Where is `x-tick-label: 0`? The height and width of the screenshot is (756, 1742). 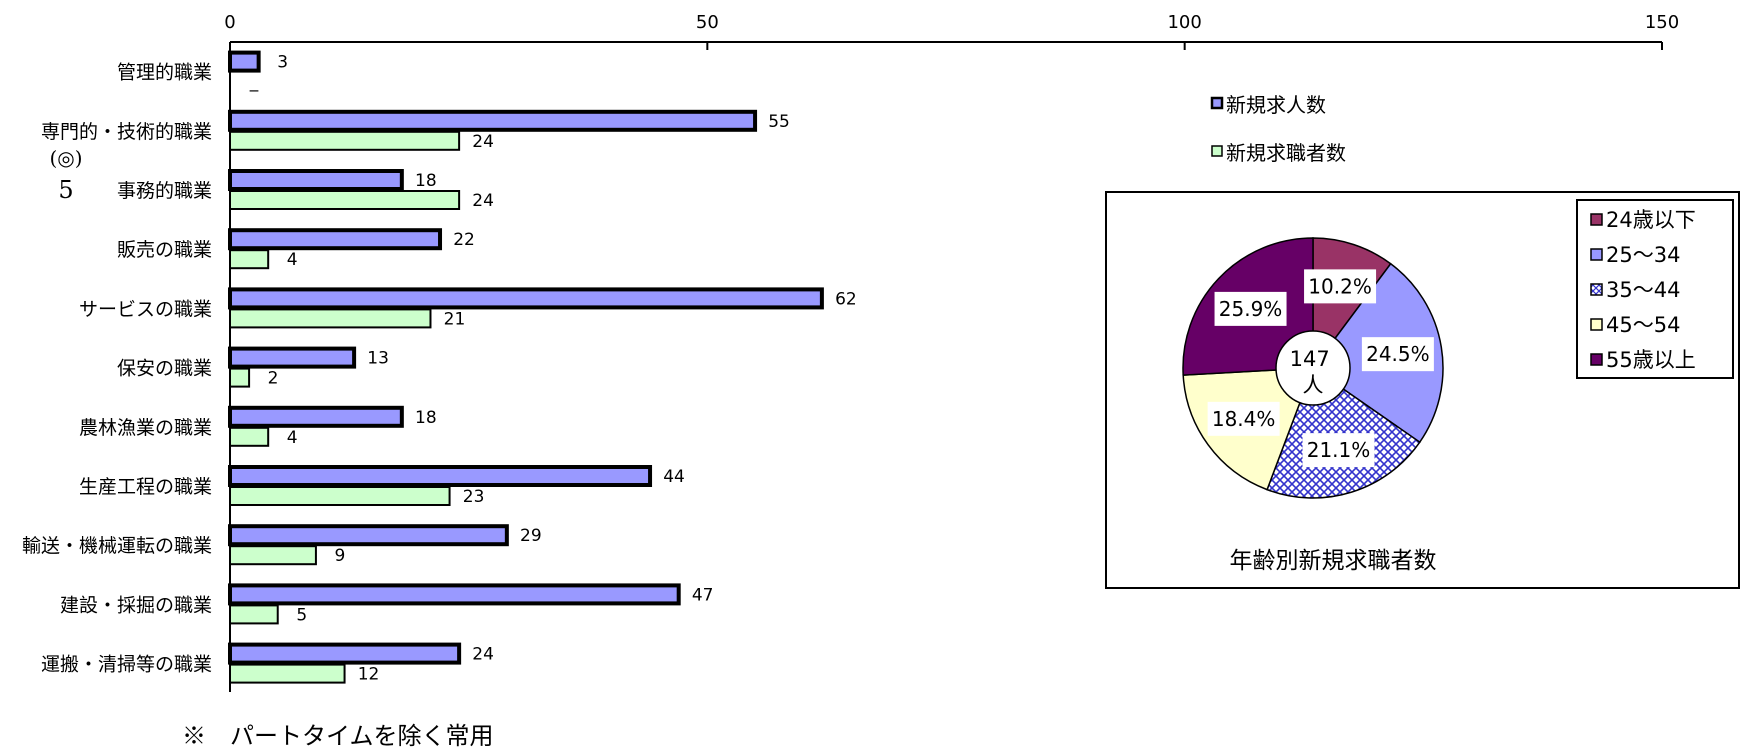
x-tick-label: 0 is located at coordinates (229, 22).